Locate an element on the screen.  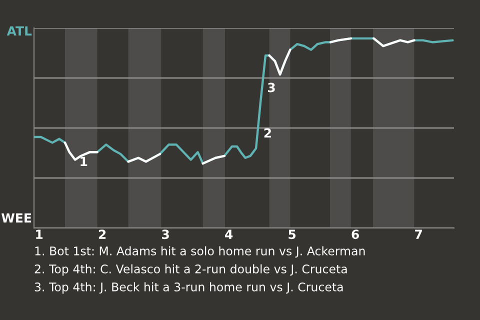
text: ATL is located at coordinates (19, 31).